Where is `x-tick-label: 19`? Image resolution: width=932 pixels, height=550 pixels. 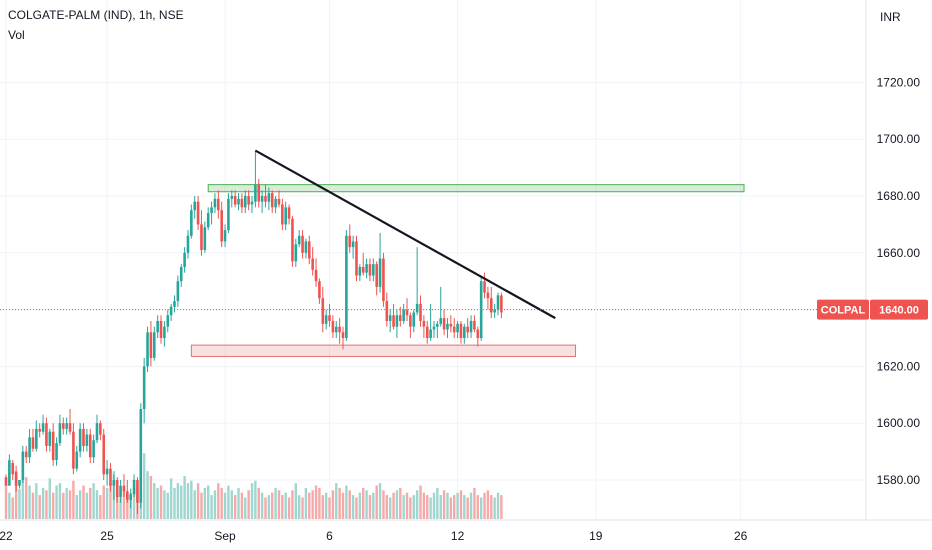
x-tick-label: 19 is located at coordinates (596, 536).